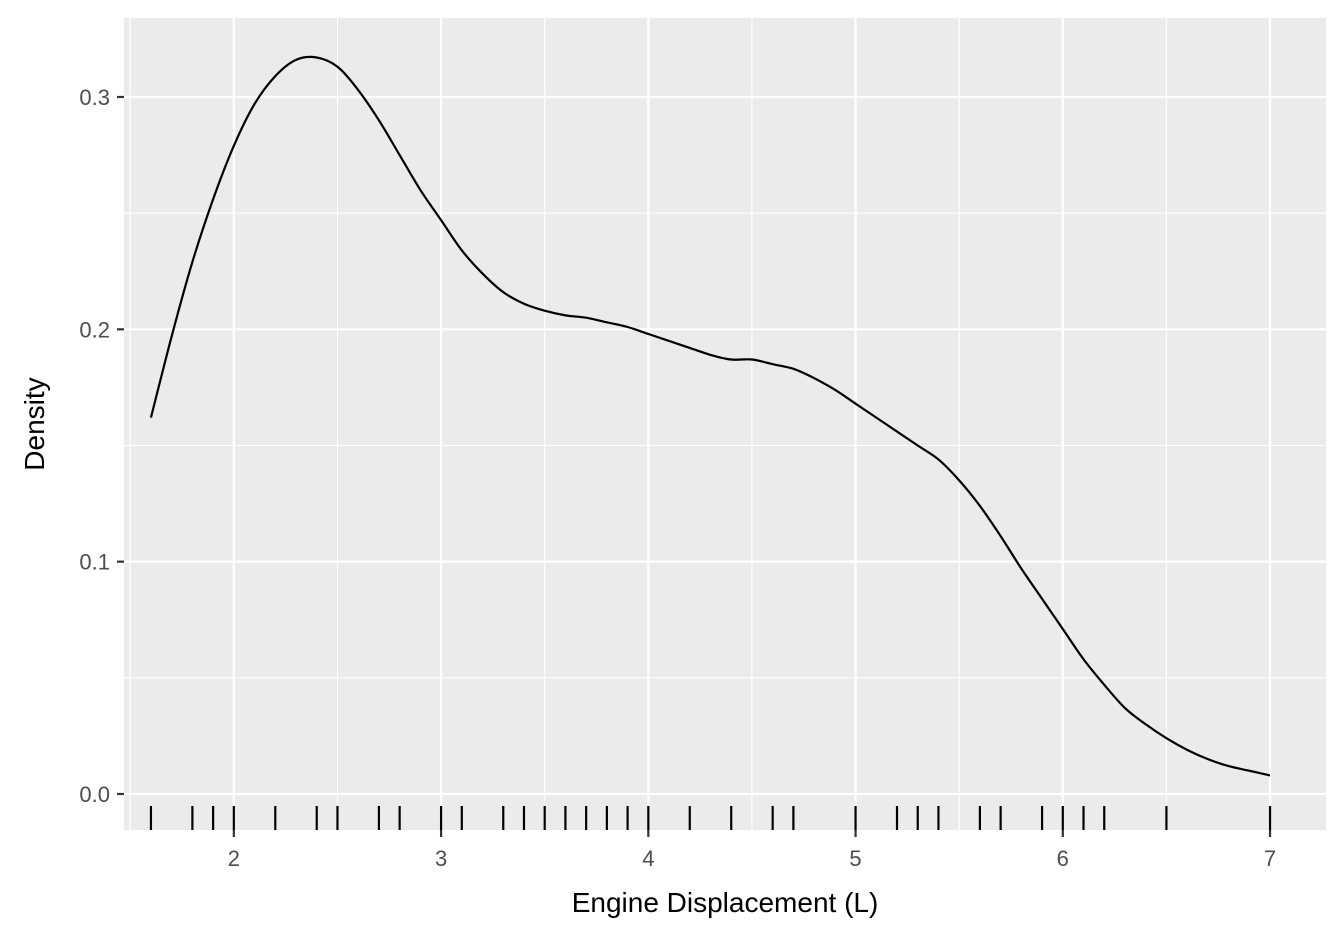 This screenshot has height=940, width=1344. Describe the element at coordinates (94, 97) in the screenshot. I see `y-tick-label: 0.3` at that location.